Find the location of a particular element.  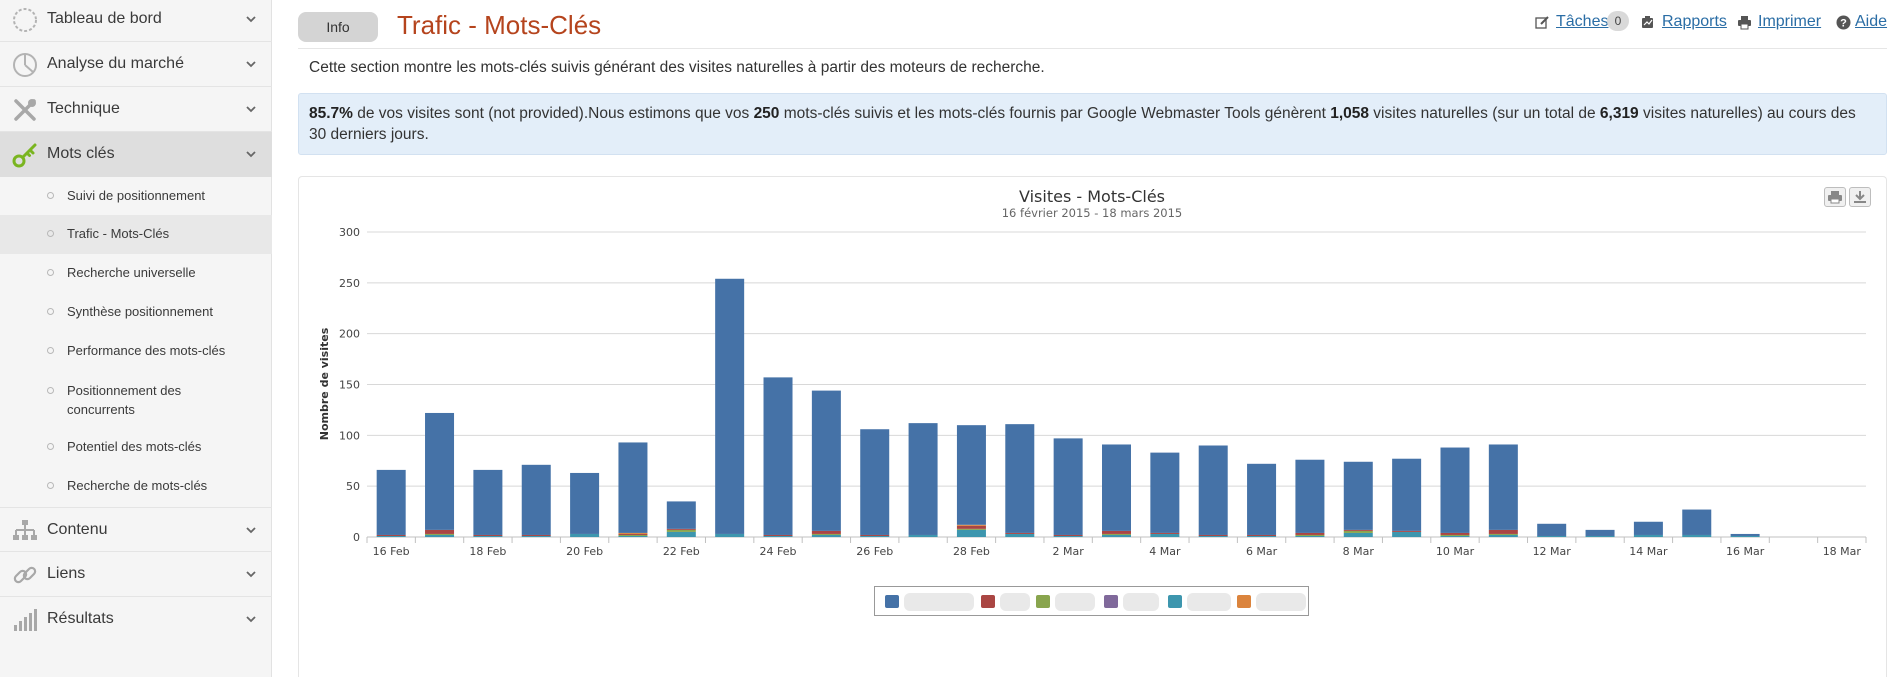

sidebar-item-resultats: Résultats is located at coordinates (136, 619).